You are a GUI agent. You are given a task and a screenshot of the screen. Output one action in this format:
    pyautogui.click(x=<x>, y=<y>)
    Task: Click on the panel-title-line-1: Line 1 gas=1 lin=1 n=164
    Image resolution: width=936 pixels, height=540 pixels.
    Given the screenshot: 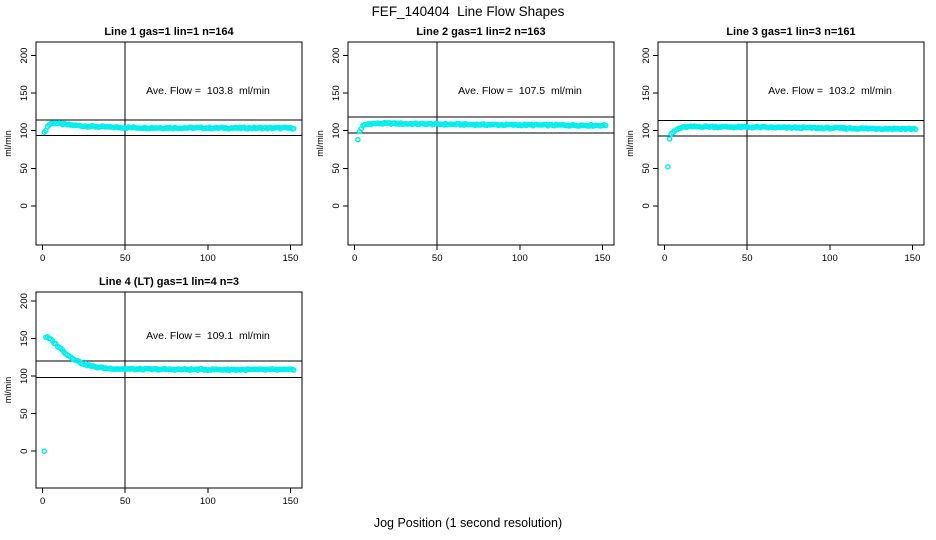 What is the action you would take?
    pyautogui.click(x=169, y=32)
    